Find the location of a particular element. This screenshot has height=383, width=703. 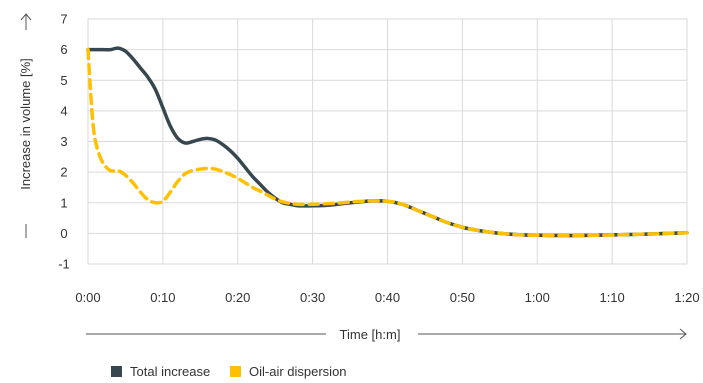

y-tick-labels: -1 0 1 2 3 4 5 6 7 is located at coordinates (64, 142).